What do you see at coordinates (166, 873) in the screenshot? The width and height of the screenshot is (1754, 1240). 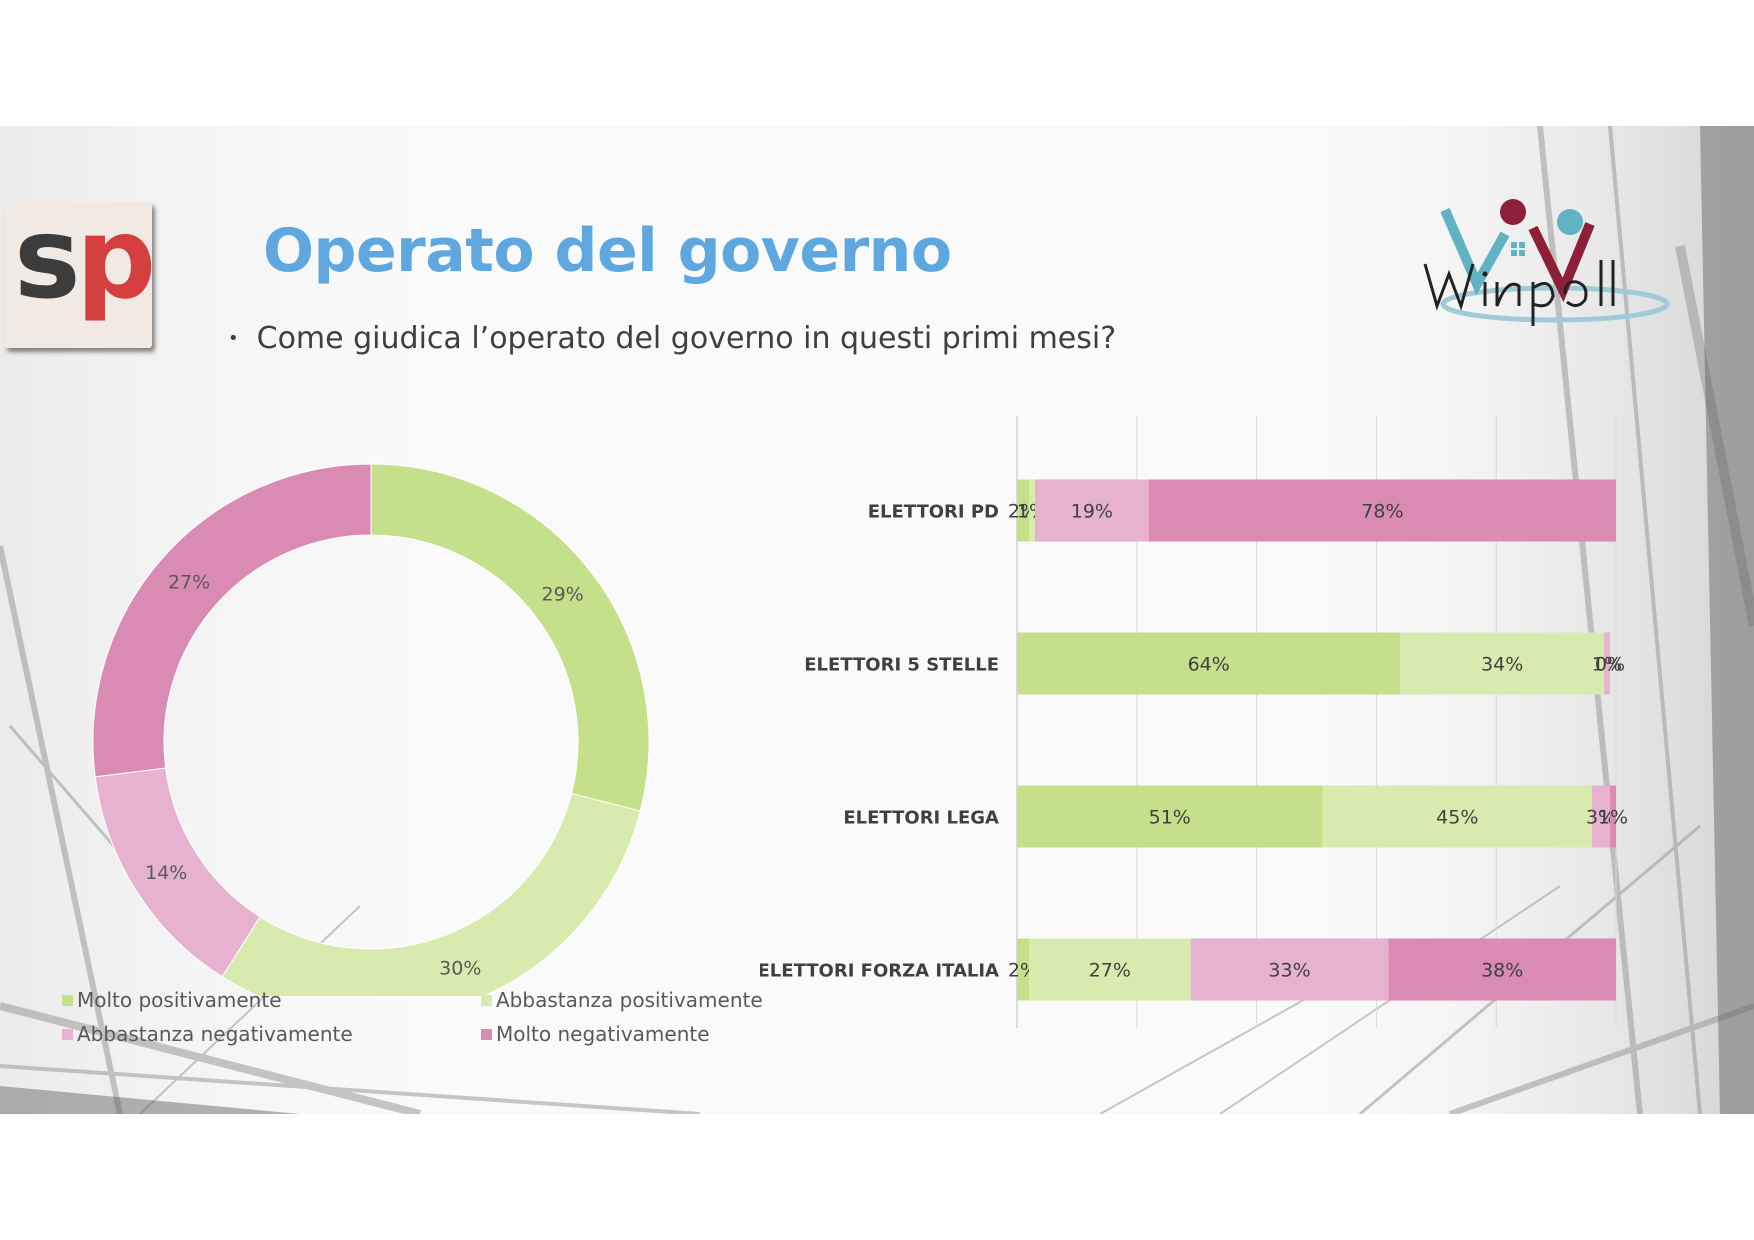 I see `donut-data-label: 14%` at bounding box center [166, 873].